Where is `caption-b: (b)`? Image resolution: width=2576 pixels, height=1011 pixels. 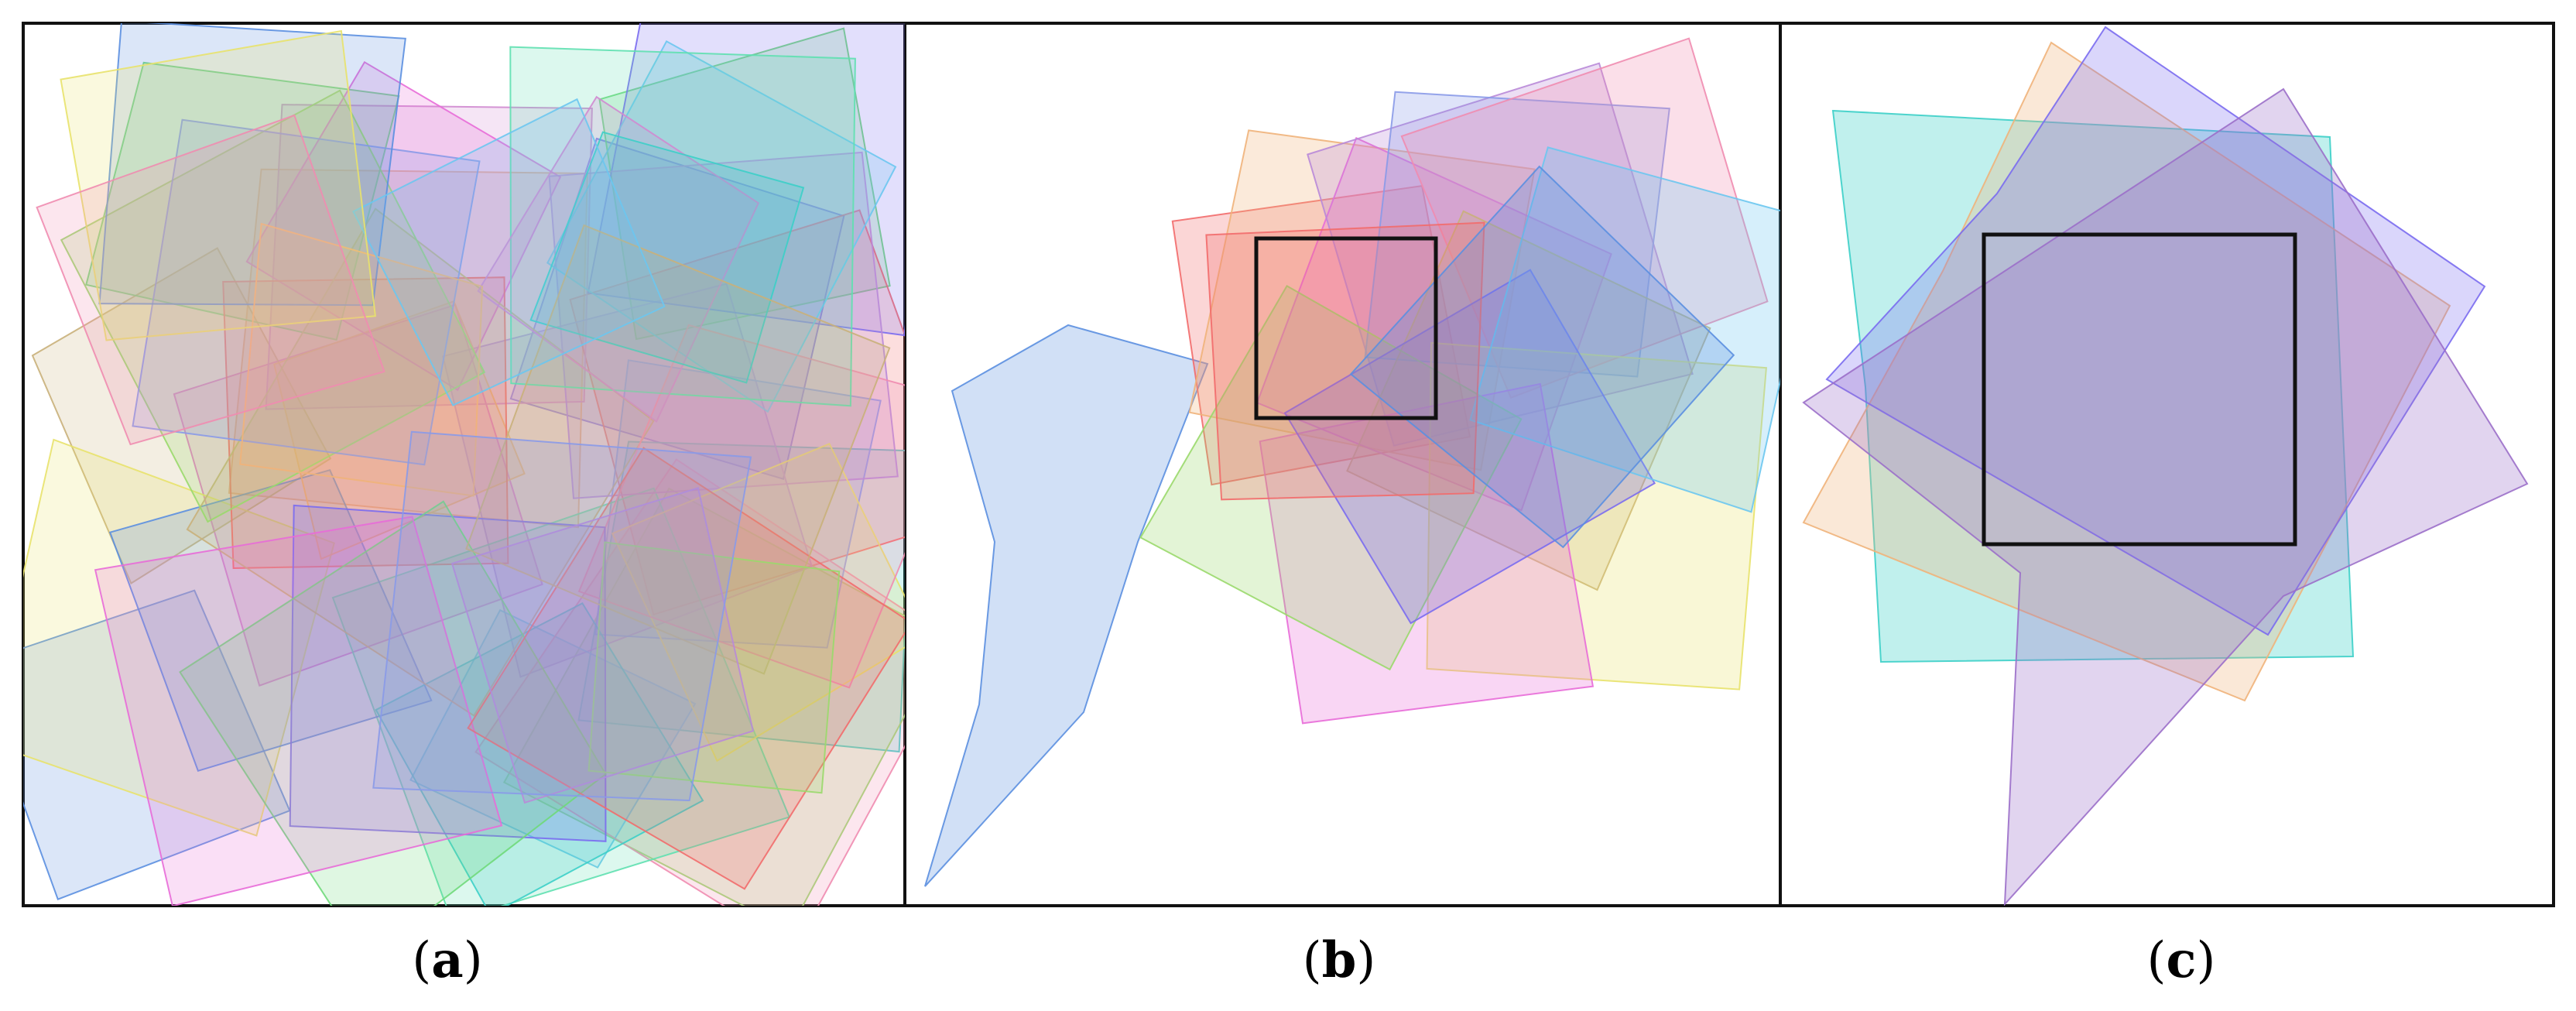
caption-b: (b) is located at coordinates (1339, 960).